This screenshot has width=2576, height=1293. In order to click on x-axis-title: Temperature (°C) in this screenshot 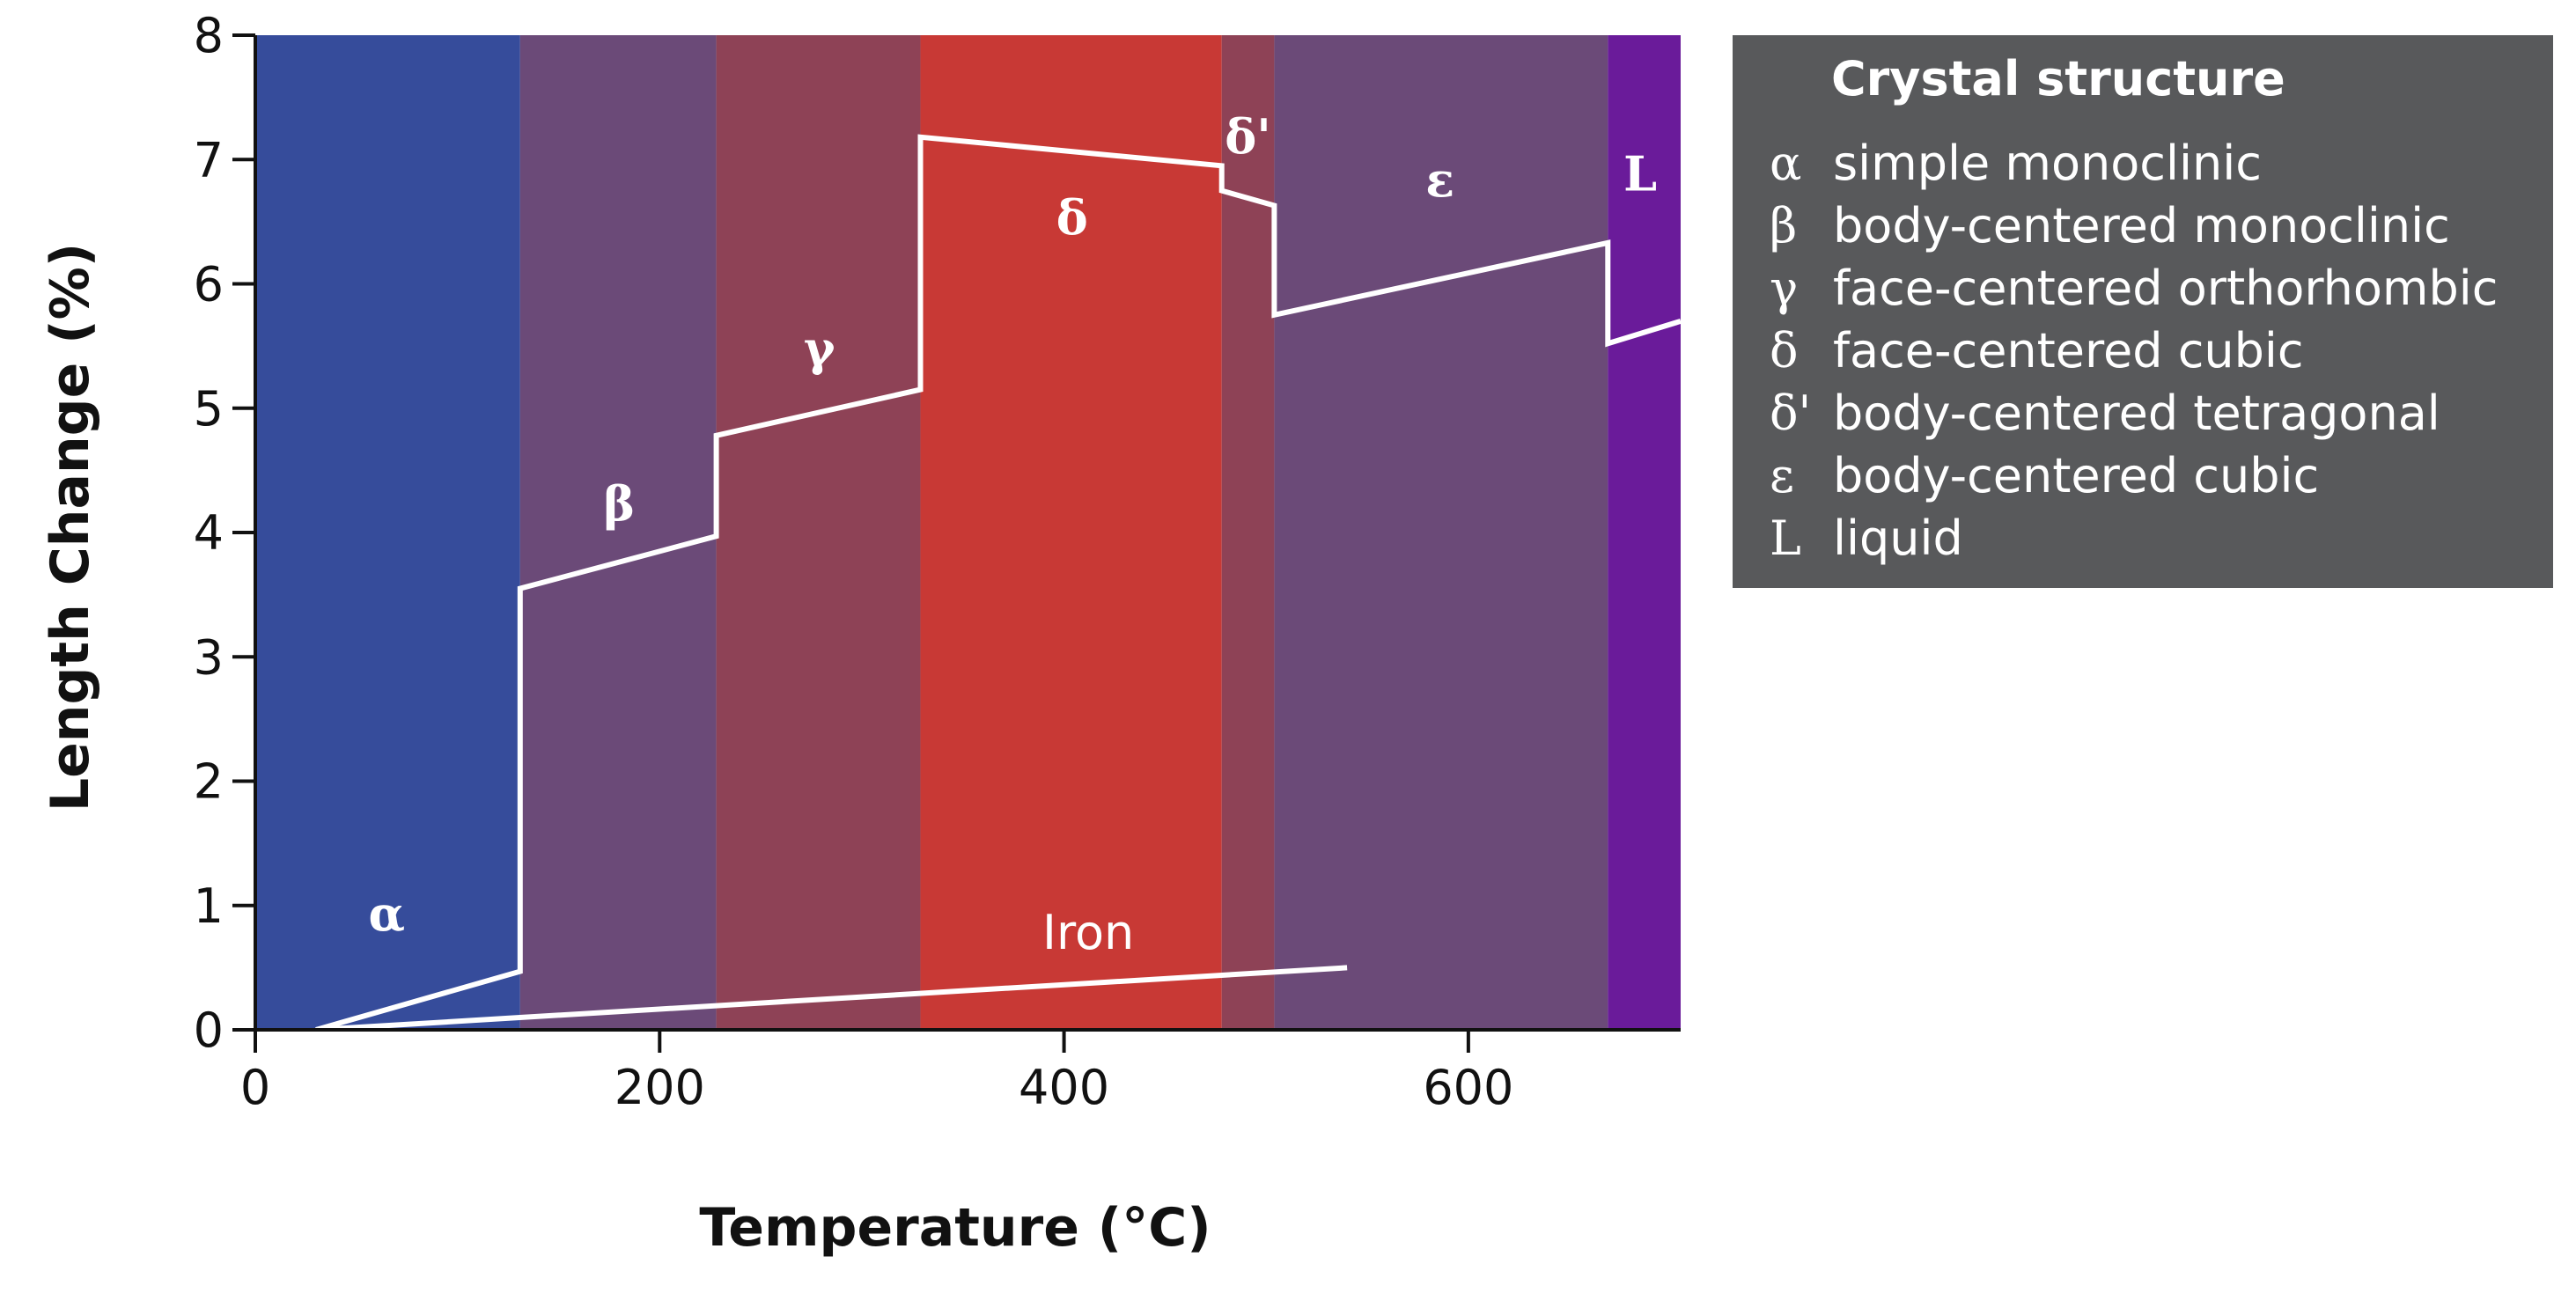, I will do `click(955, 1228)`.